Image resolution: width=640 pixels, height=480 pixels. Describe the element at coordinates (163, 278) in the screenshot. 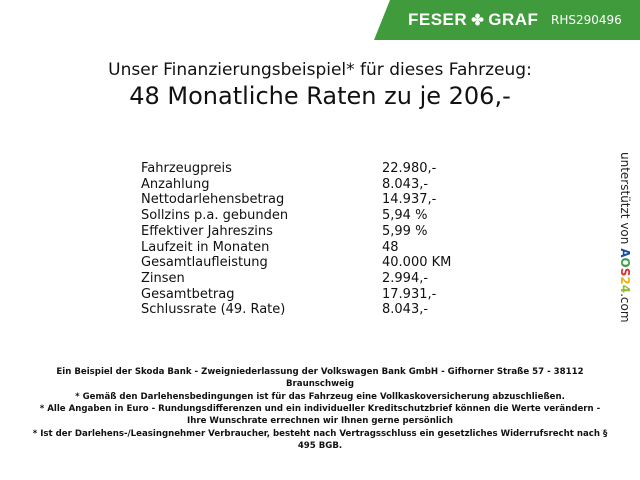

I see `row-label: Zinsen` at that location.